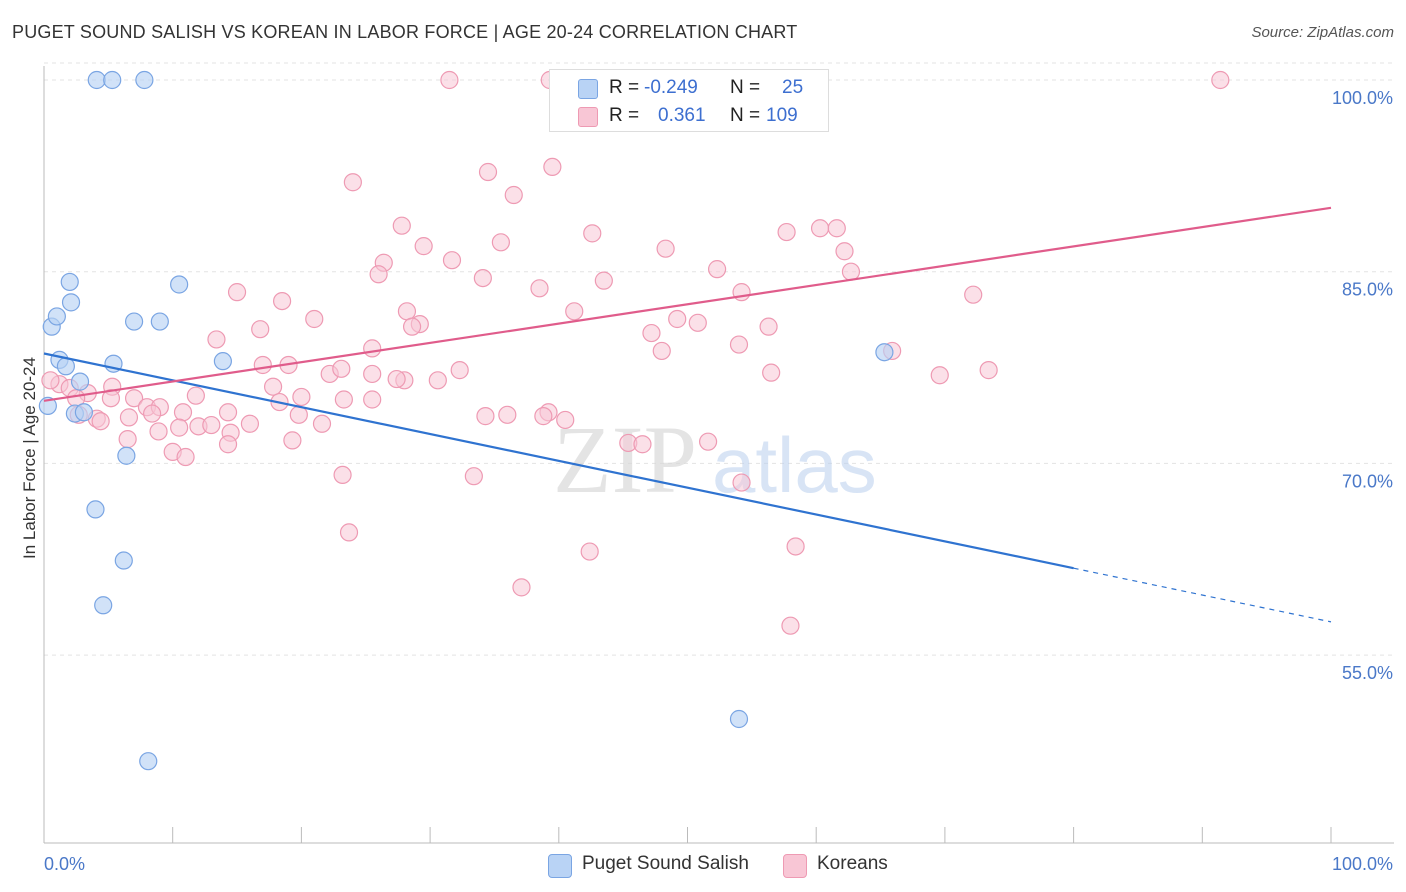  Describe the element at coordinates (682, 115) in the screenshot. I see `legend-r-value: 0.361` at that location.